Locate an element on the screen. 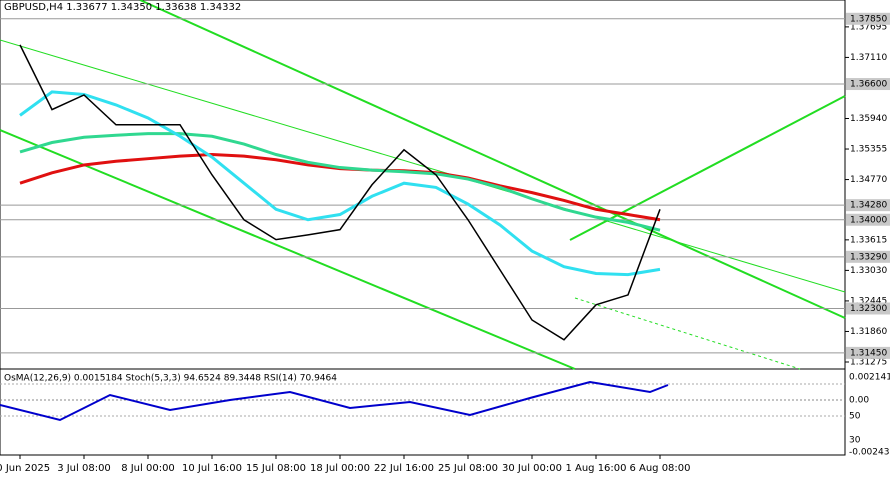 This screenshot has height=481, width=890. y-tick-label: 1.34770 is located at coordinates (868, 180).